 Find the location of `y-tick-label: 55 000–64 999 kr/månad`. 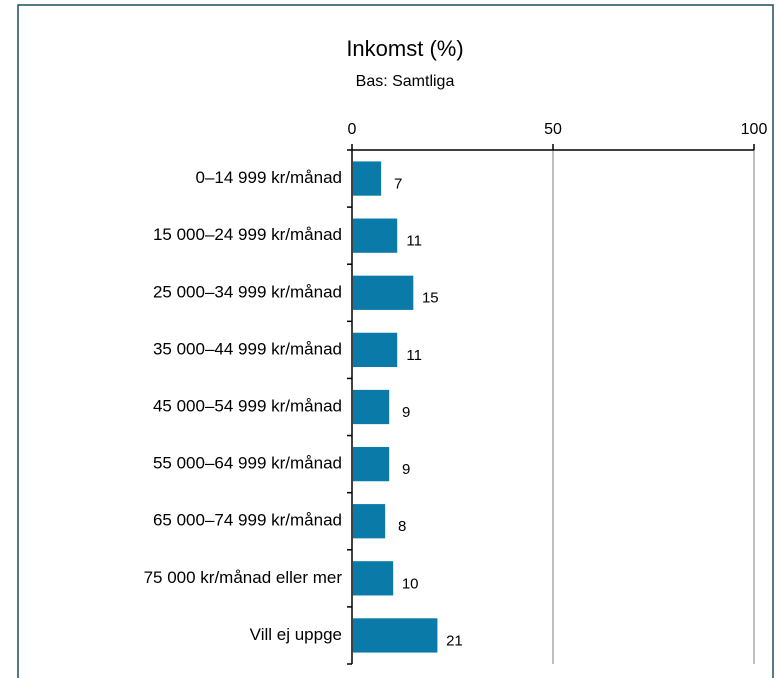

y-tick-label: 55 000–64 999 kr/månad is located at coordinates (247, 463).